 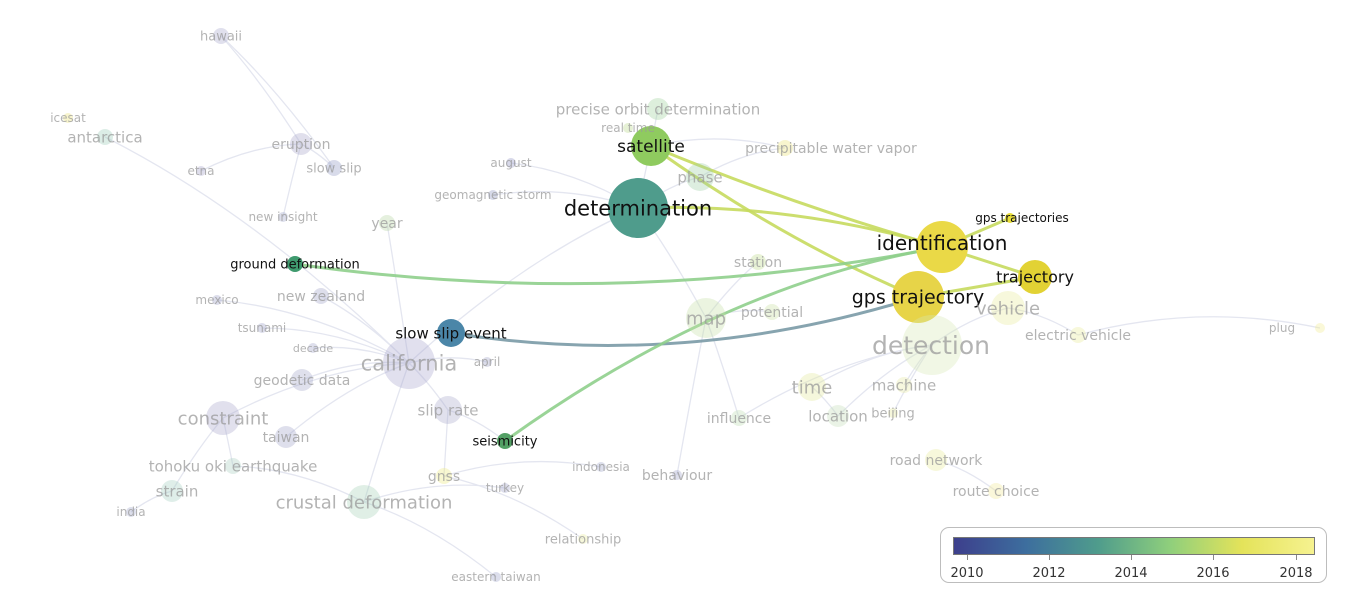 I want to click on label-tohoku: tohoku oki earthquake, so click(x=233, y=466).